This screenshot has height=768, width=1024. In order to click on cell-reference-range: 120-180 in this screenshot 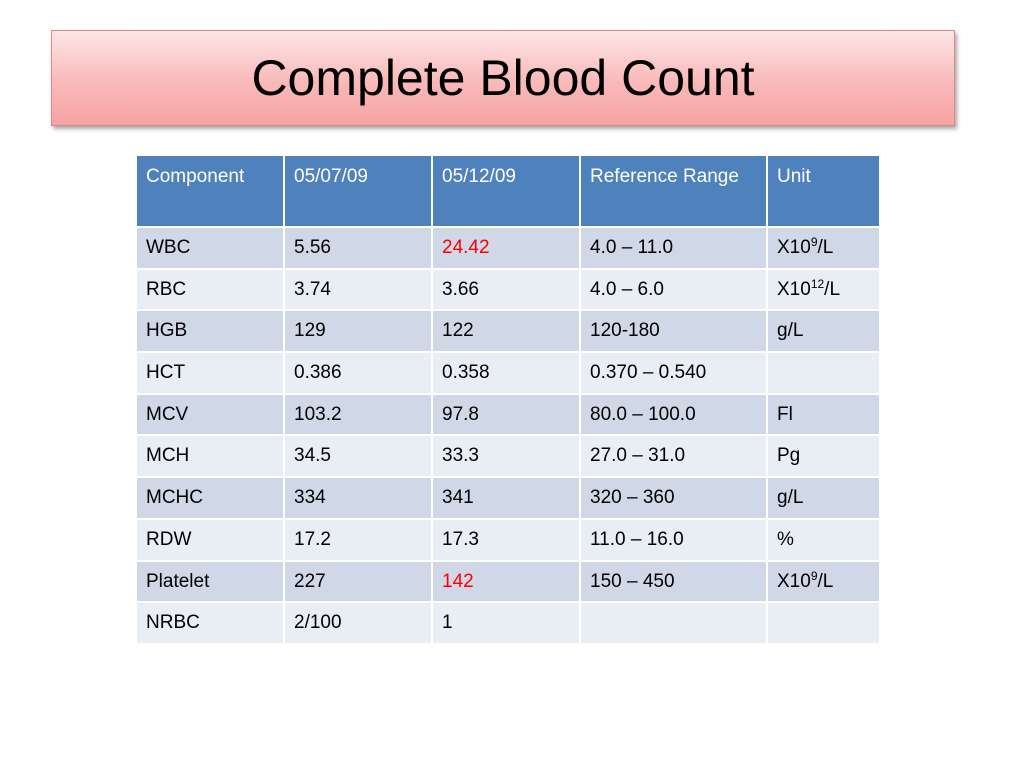, I will do `click(674, 332)`.